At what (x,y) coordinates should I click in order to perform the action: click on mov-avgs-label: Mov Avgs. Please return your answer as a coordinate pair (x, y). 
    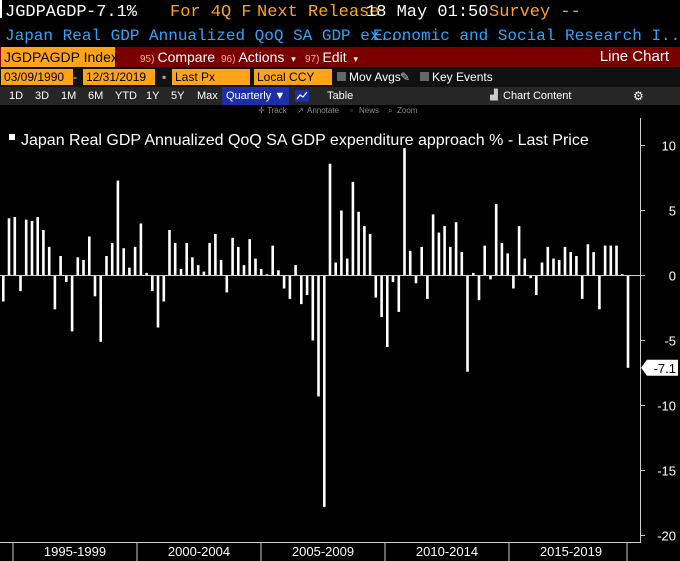
    Looking at the image, I should click on (375, 77).